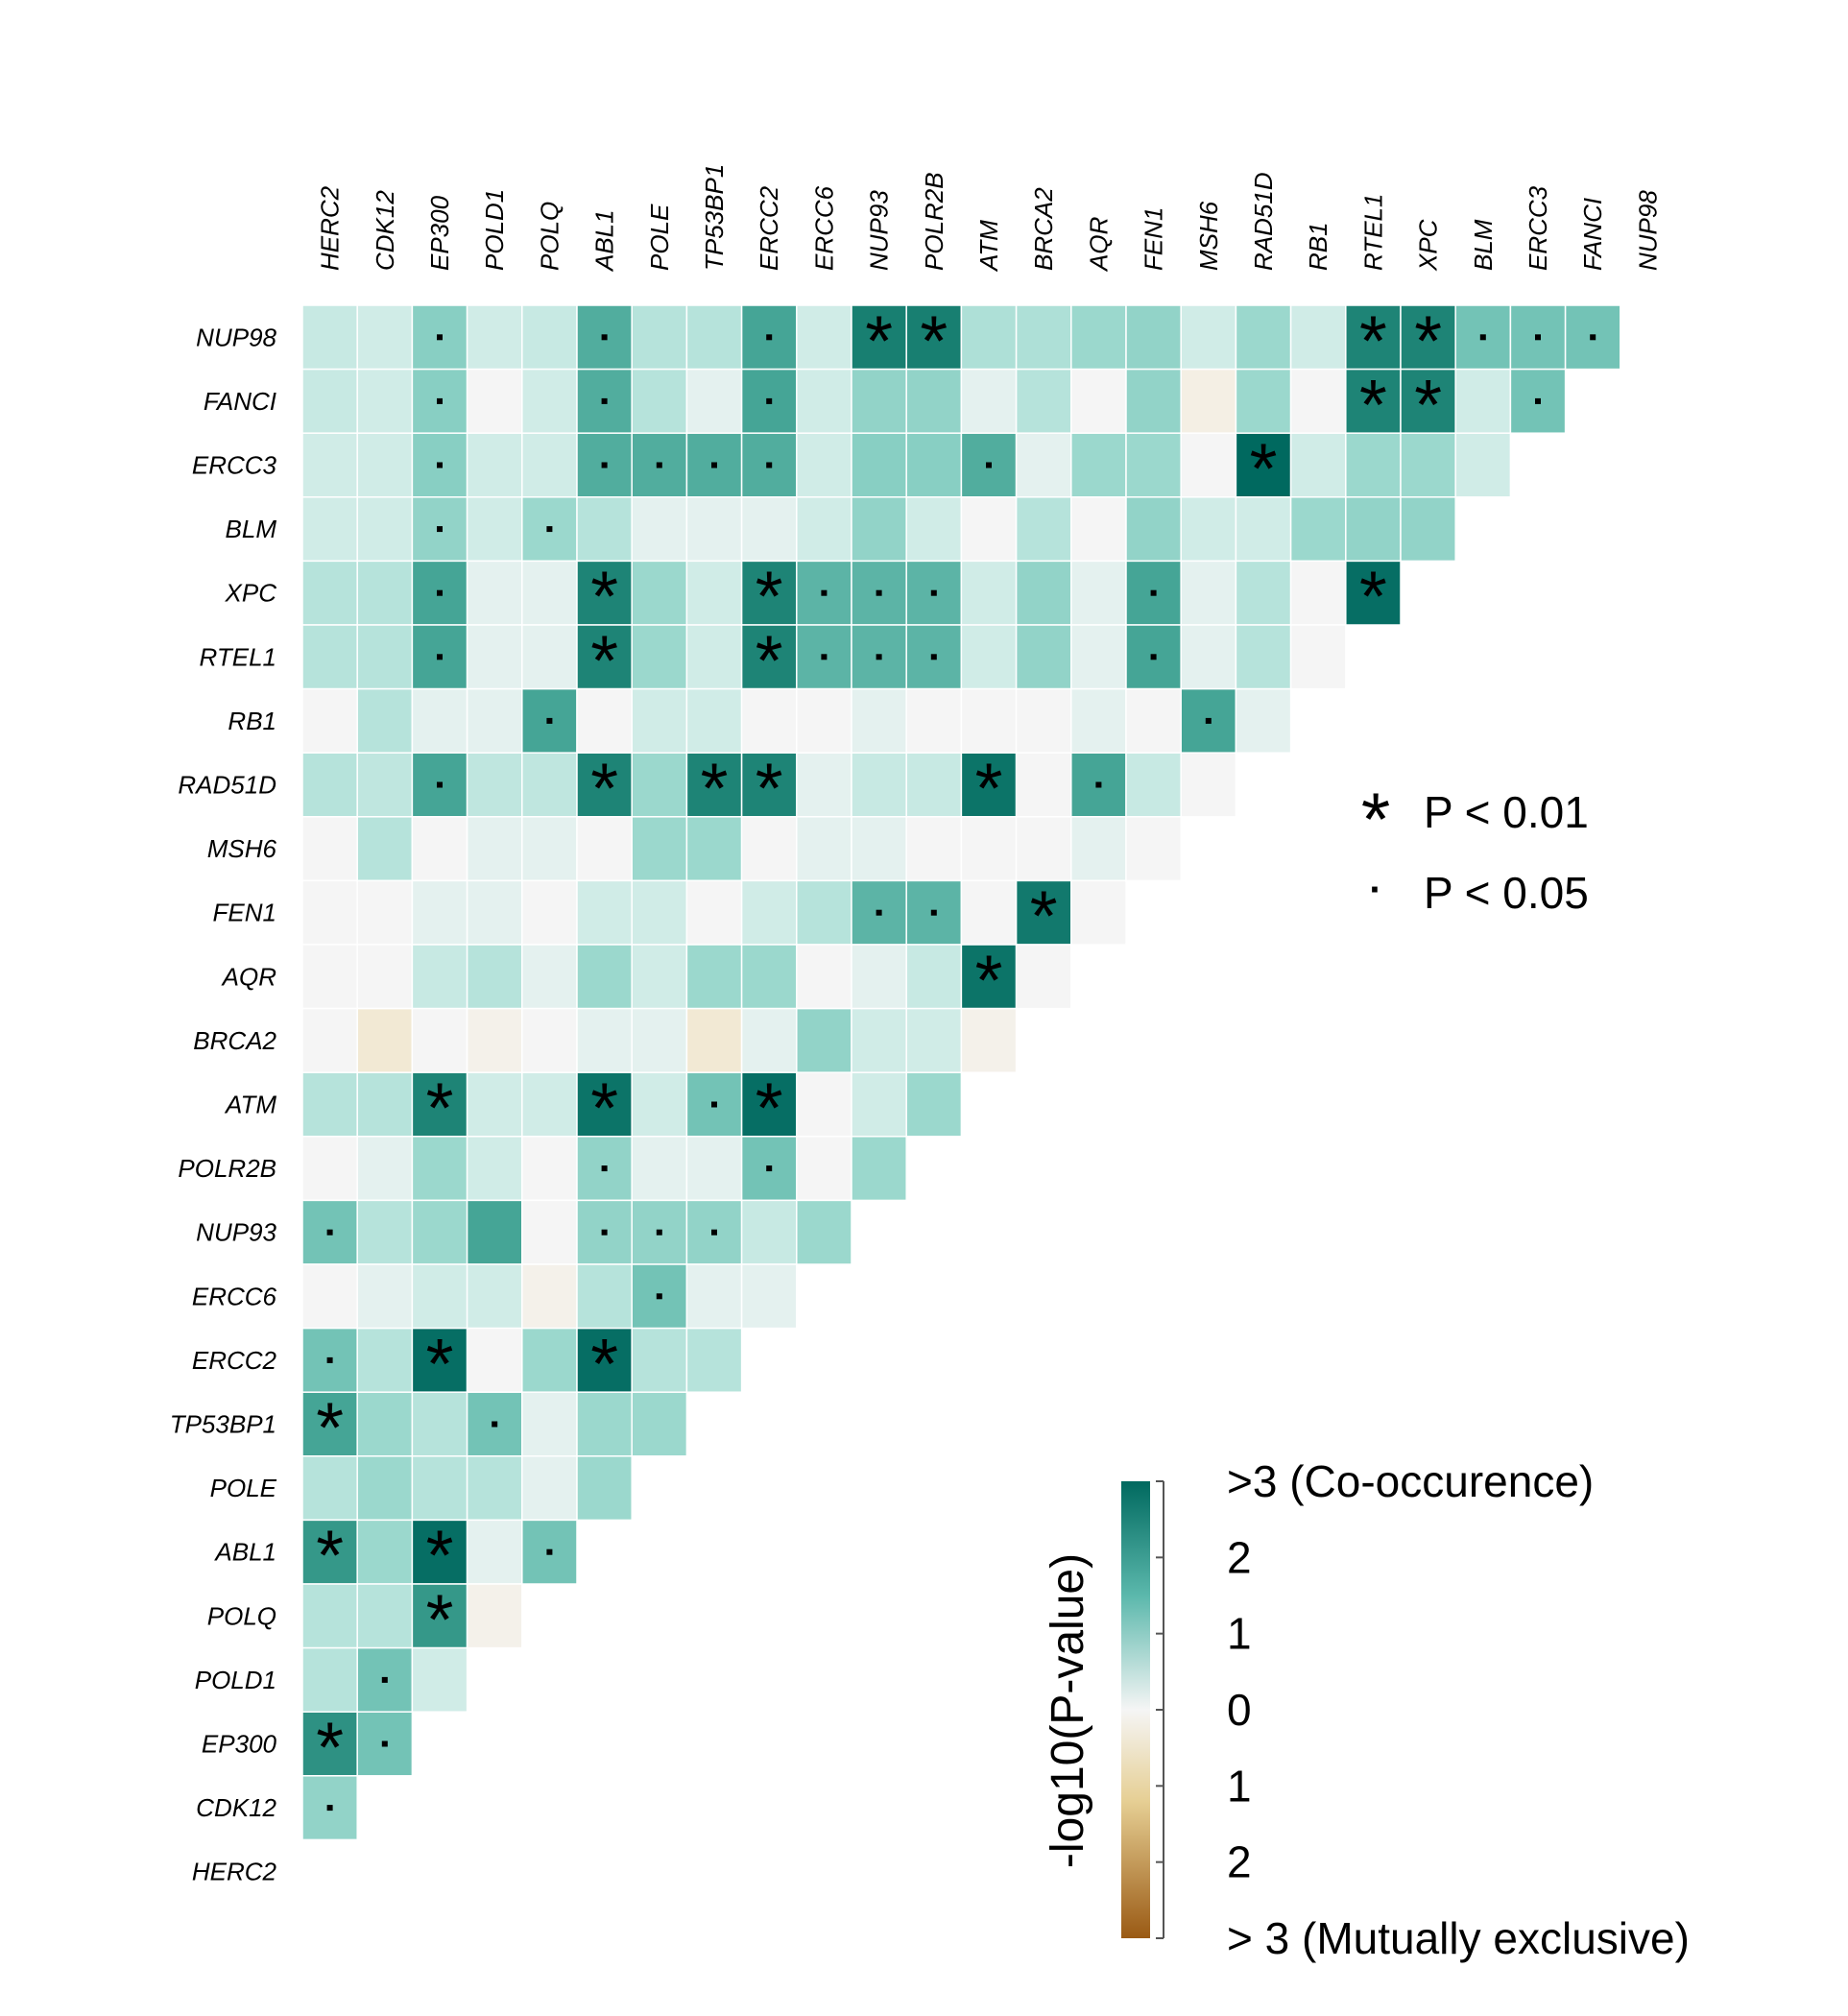  Describe the element at coordinates (240, 401) in the screenshot. I see `row-label-fanci: FANCI` at that location.